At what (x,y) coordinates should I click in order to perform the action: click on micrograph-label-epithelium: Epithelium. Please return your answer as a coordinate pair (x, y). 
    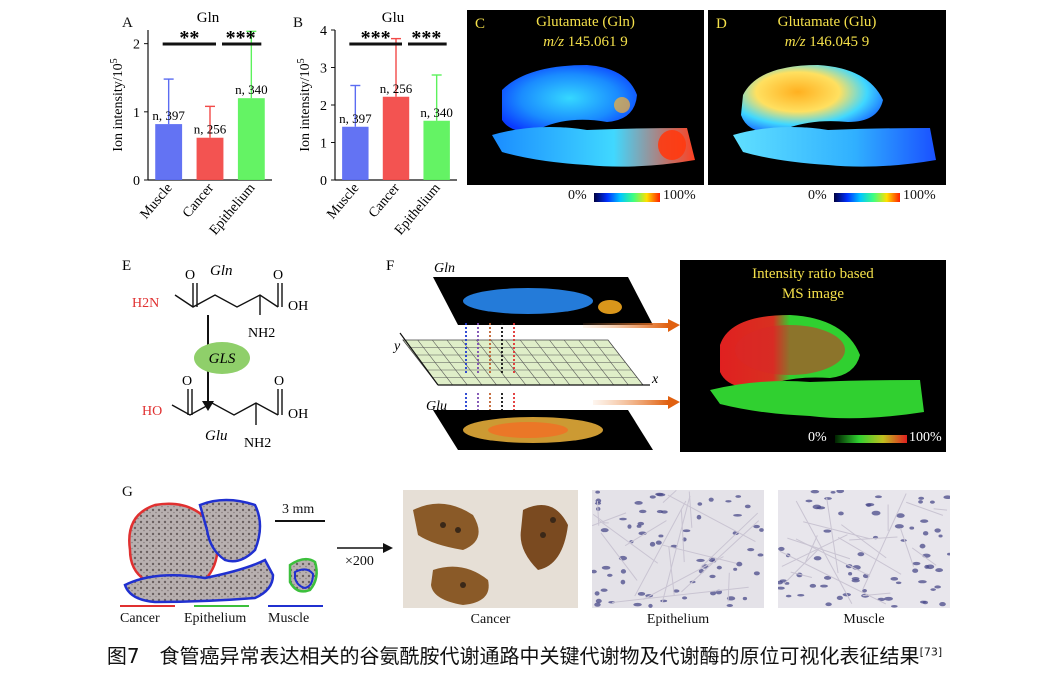
    Looking at the image, I should click on (678, 619).